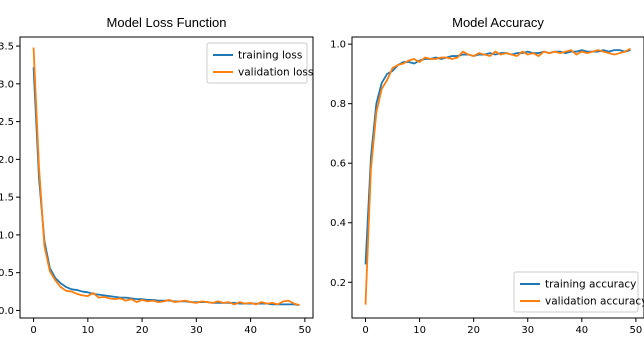 The width and height of the screenshot is (644, 364). I want to click on loss-y-tick-label: 1.5, so click(7, 198).